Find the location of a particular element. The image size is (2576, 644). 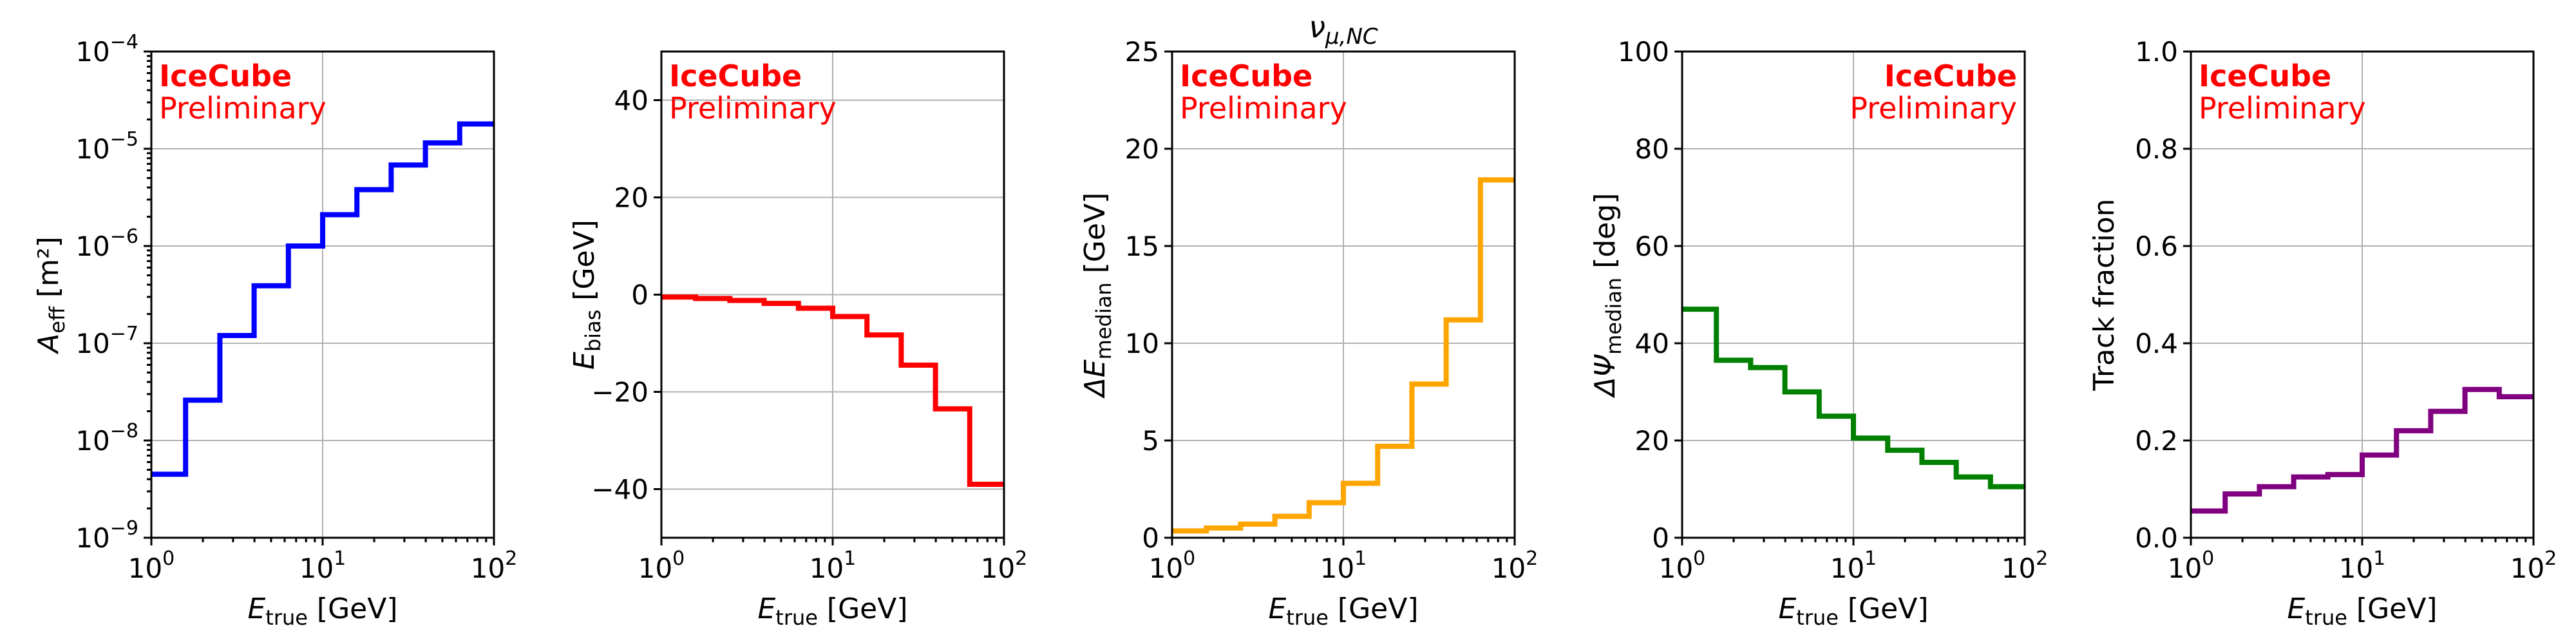

y-axis-label: Aeff [m²] is located at coordinates (51, 295).